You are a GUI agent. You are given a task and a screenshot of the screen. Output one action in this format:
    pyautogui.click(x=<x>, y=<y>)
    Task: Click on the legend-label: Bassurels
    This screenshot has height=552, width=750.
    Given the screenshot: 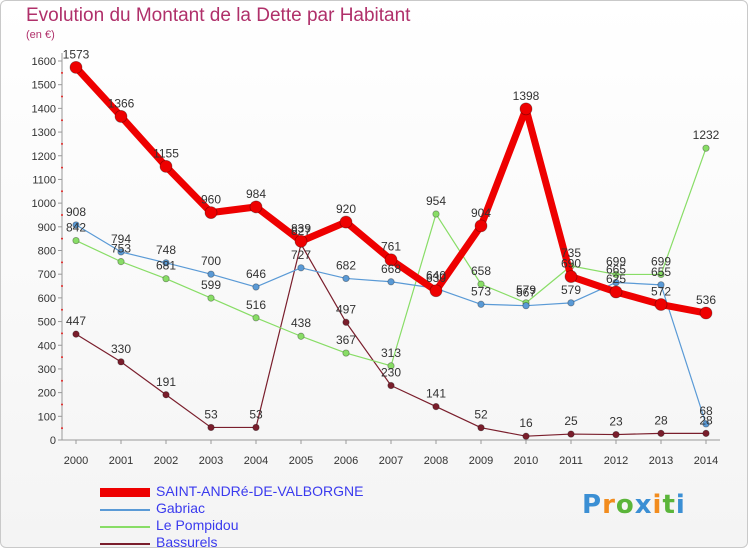 What is the action you would take?
    pyautogui.click(x=187, y=542)
    